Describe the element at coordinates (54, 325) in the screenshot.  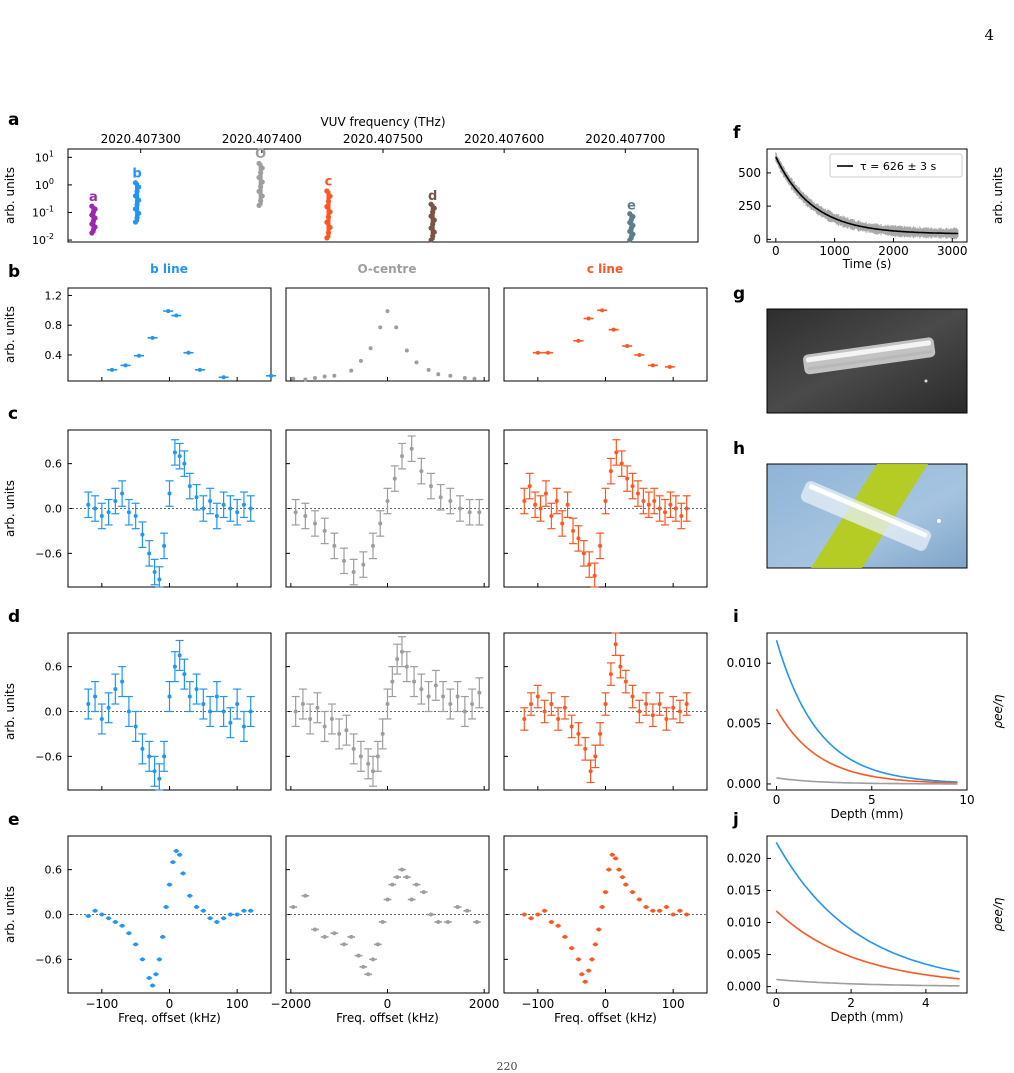
I see `b-b-ytick-label: 0.8` at that location.